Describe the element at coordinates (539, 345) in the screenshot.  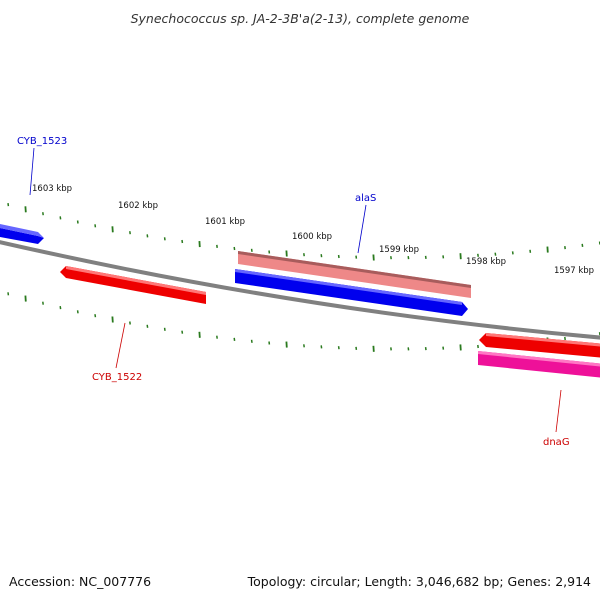
I see `gene-arrow-red-right` at that location.